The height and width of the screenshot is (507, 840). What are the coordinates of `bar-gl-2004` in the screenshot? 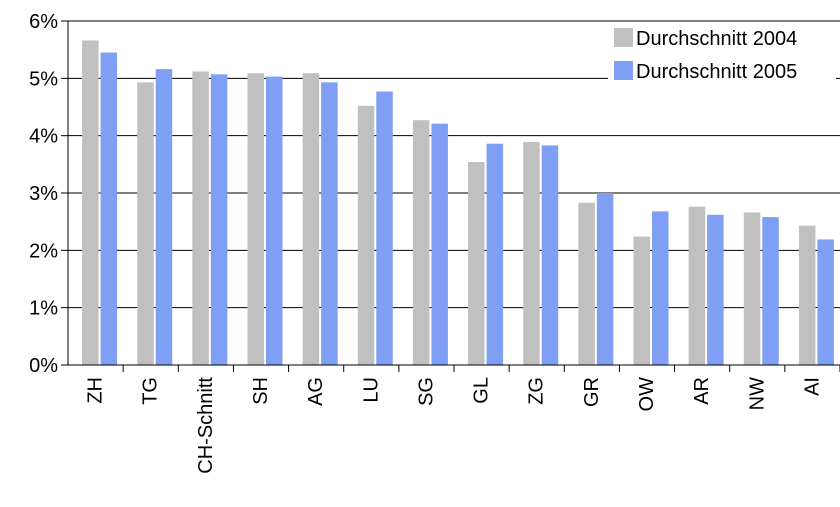 It's located at (476, 263).